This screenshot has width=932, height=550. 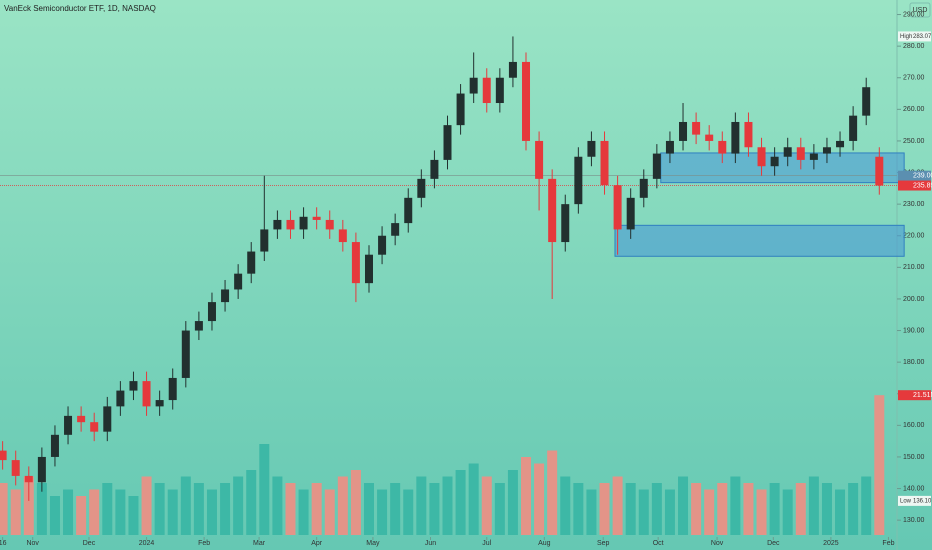 I want to click on low-tag-text: Low, so click(x=906, y=501).